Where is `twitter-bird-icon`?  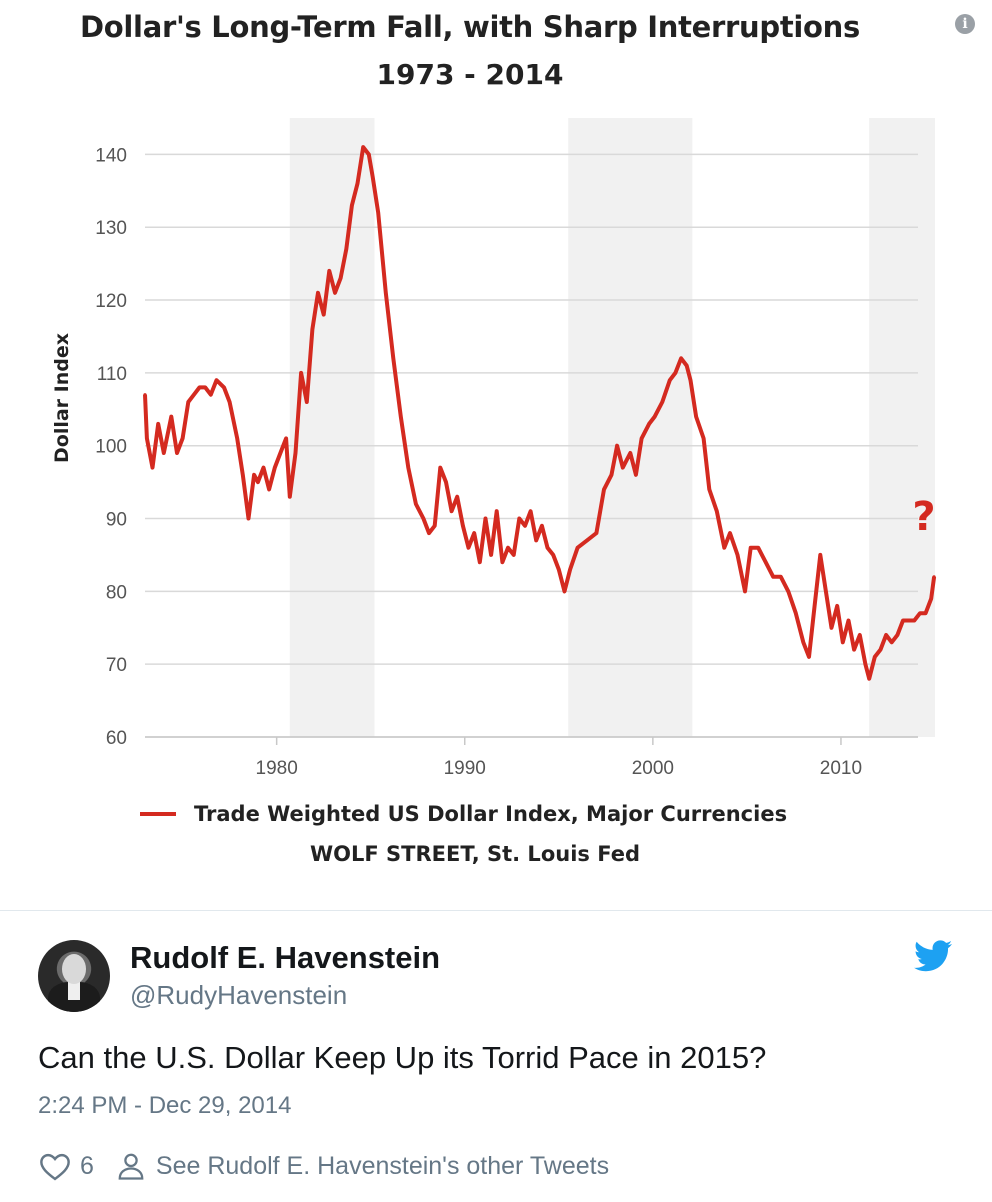
twitter-bird-icon is located at coordinates (933, 956).